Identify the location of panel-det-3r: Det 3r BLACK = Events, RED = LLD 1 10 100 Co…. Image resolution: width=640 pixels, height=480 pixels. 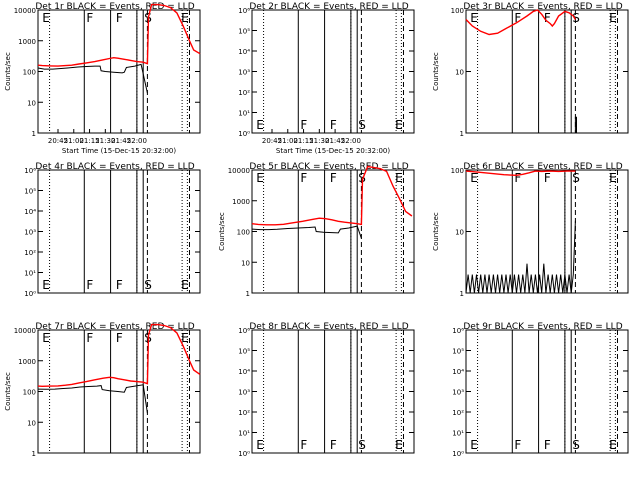
(530, 70).